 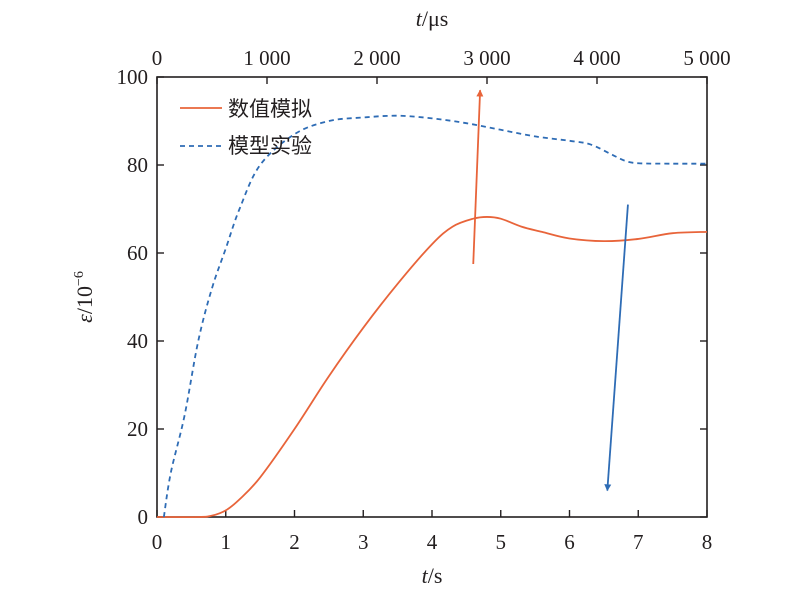 I want to click on x-tick-label-4: 4, so click(x=432, y=542).